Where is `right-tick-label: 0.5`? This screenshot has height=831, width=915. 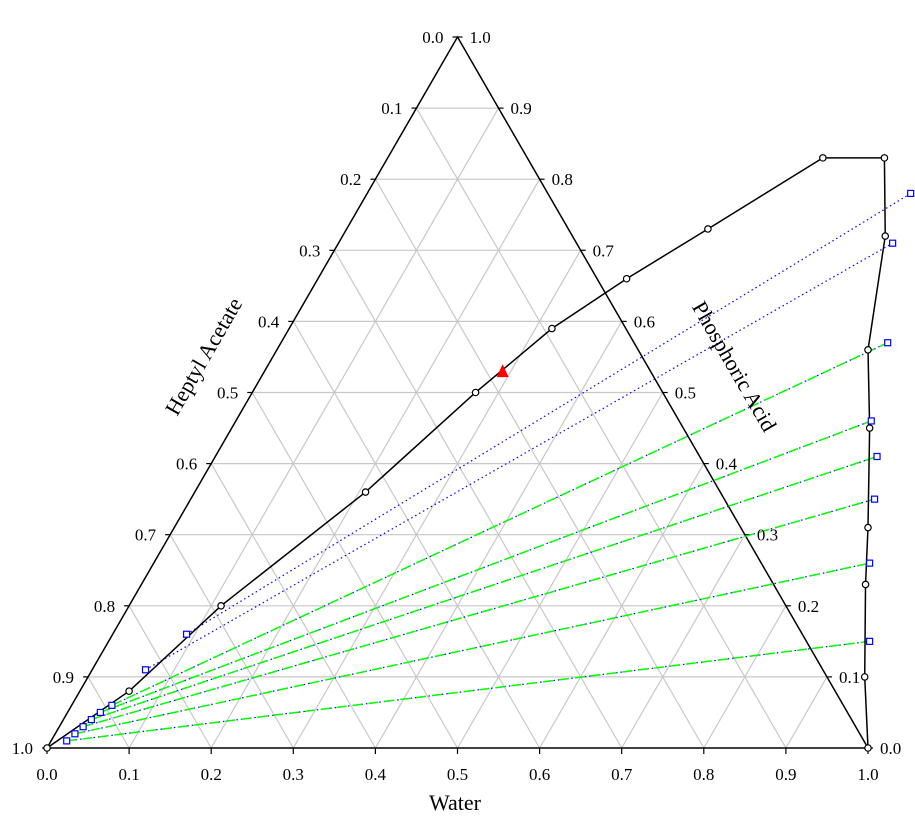 right-tick-label: 0.5 is located at coordinates (685, 393).